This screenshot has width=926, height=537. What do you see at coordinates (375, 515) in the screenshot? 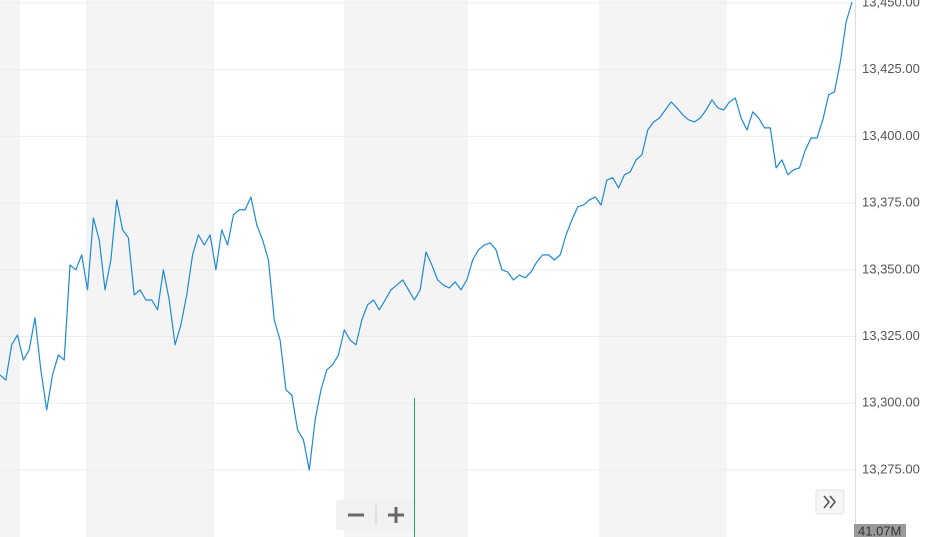
I see `zoom-controls` at bounding box center [375, 515].